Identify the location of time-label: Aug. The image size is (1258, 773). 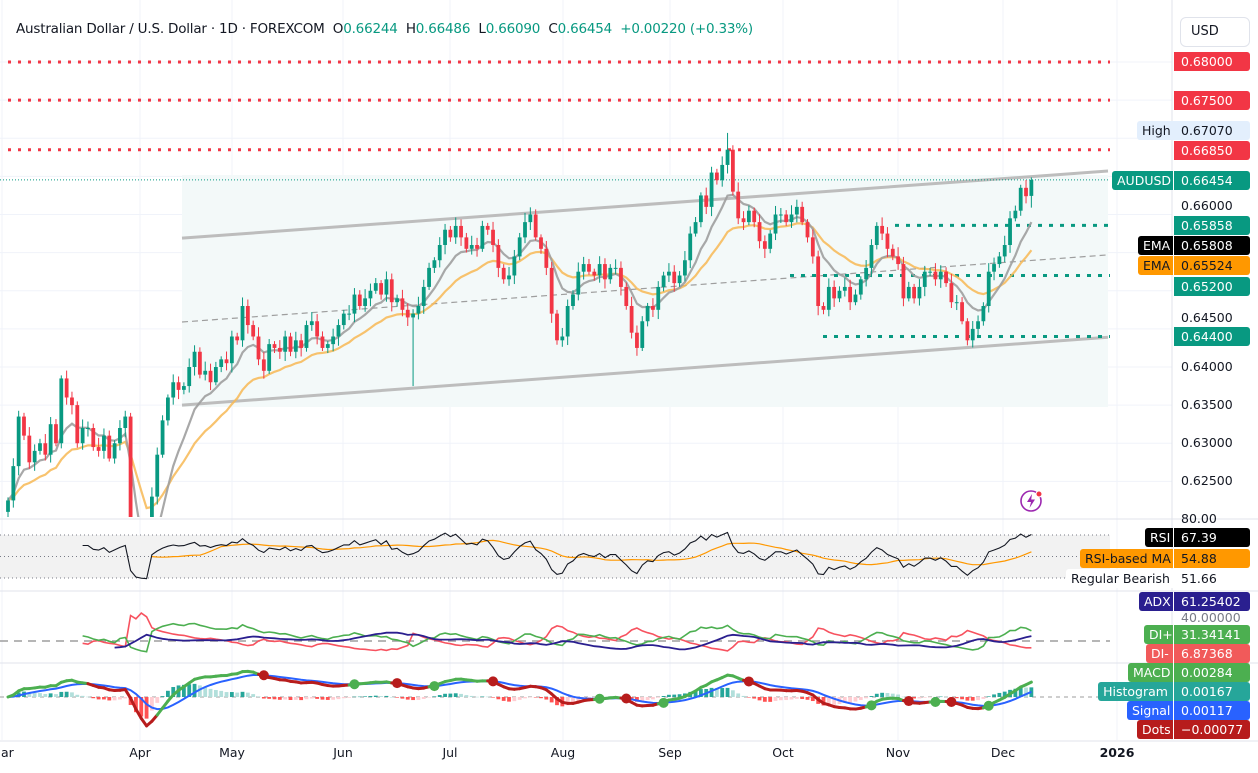
(563, 752).